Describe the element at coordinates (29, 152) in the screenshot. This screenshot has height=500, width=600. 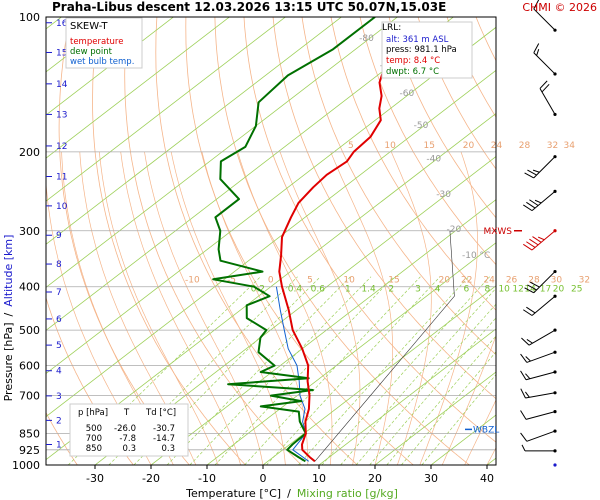
I see `pressure-tick-label: 200` at that location.